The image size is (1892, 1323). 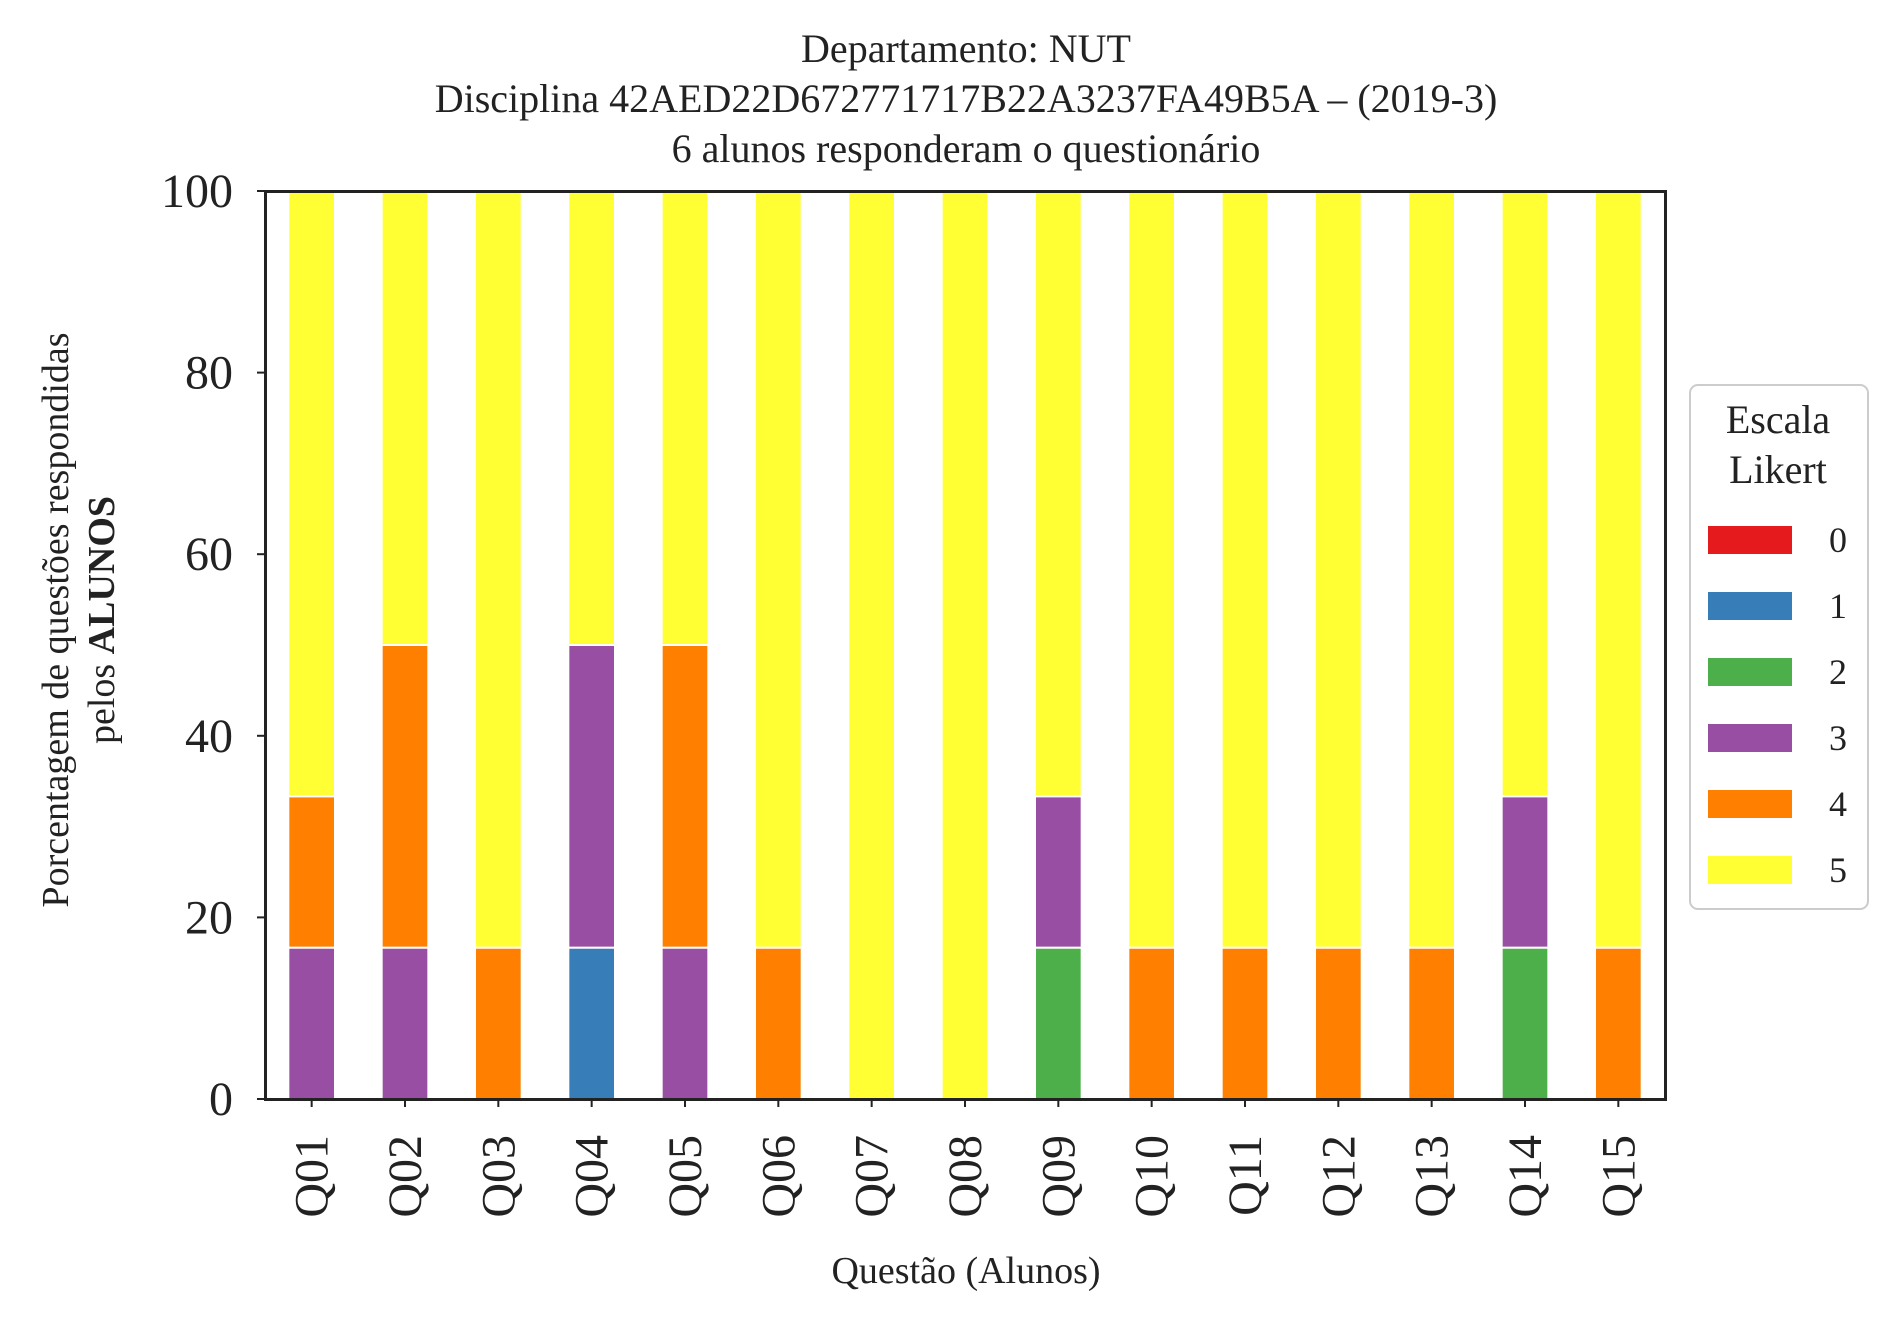 I want to click on y-ticks-group: 0 20 40 60 80 100, so click(x=213, y=645).